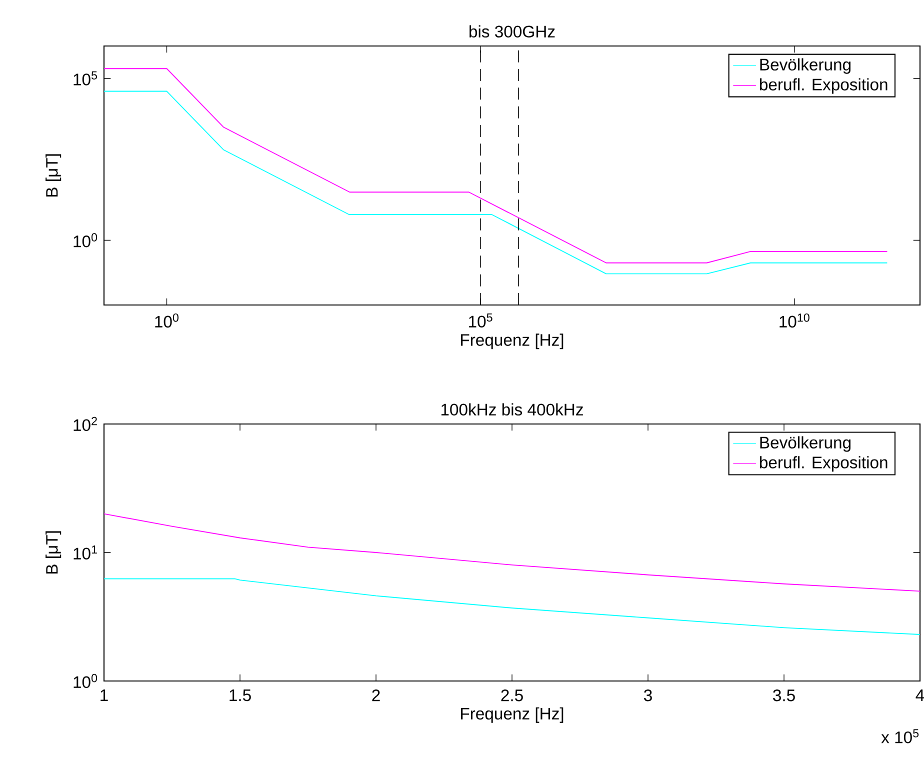 The width and height of the screenshot is (924, 757). What do you see at coordinates (795, 320) in the screenshot?
I see `x-tick-label: 10$^{10}$` at bounding box center [795, 320].